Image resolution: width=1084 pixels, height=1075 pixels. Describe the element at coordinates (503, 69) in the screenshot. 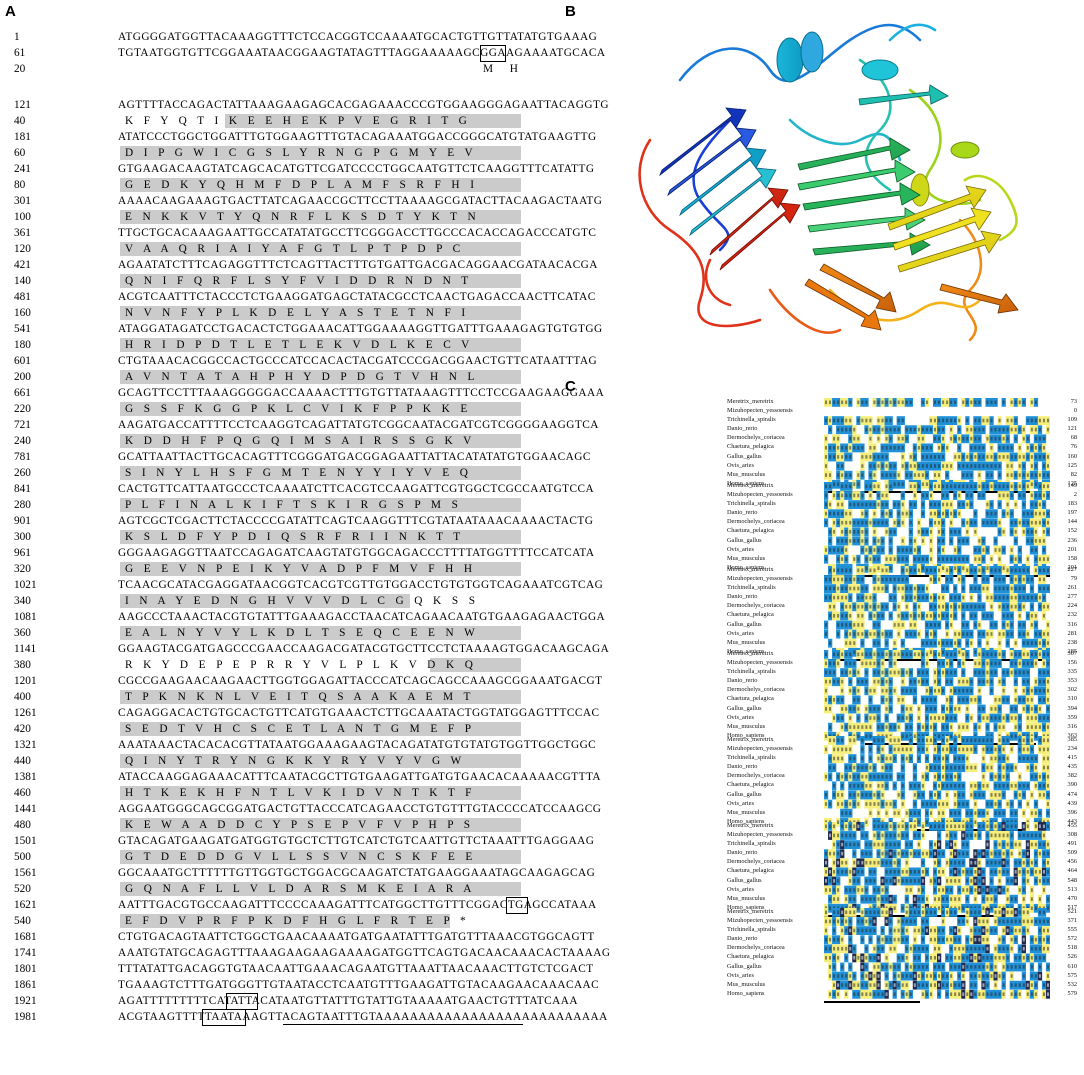

I see `amino-acid-sequence: M H` at that location.